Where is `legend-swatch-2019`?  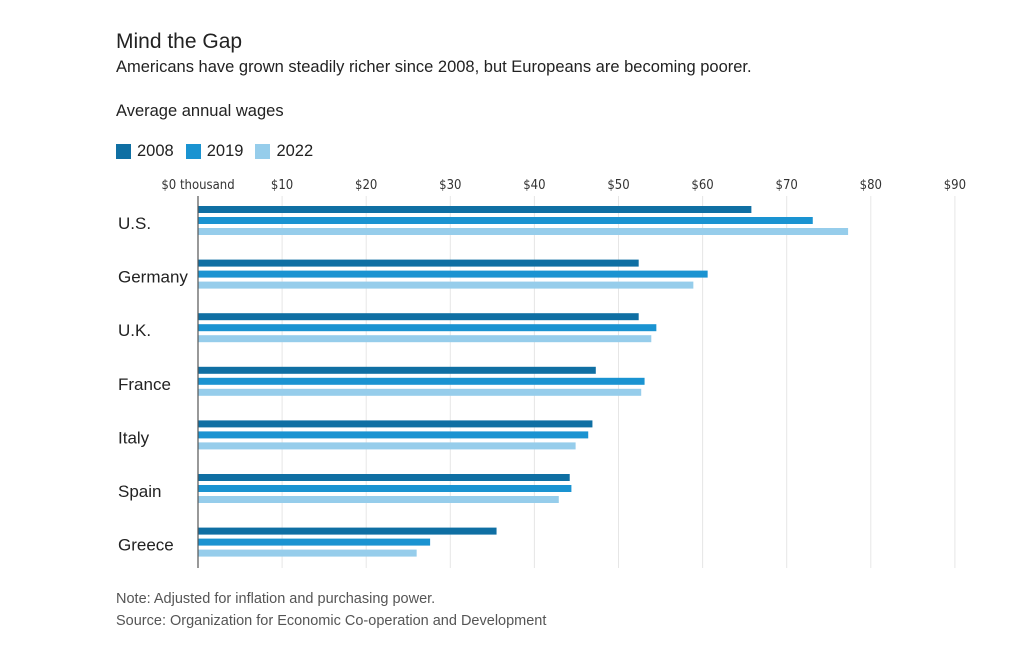 legend-swatch-2019 is located at coordinates (193, 151).